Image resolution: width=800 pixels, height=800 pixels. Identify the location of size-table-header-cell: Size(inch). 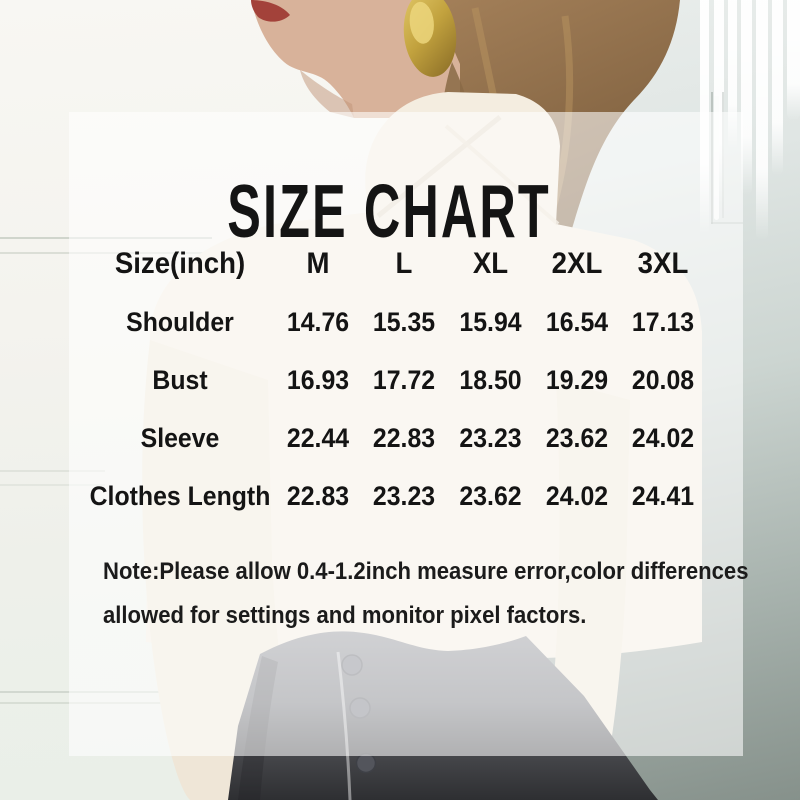
(180, 263).